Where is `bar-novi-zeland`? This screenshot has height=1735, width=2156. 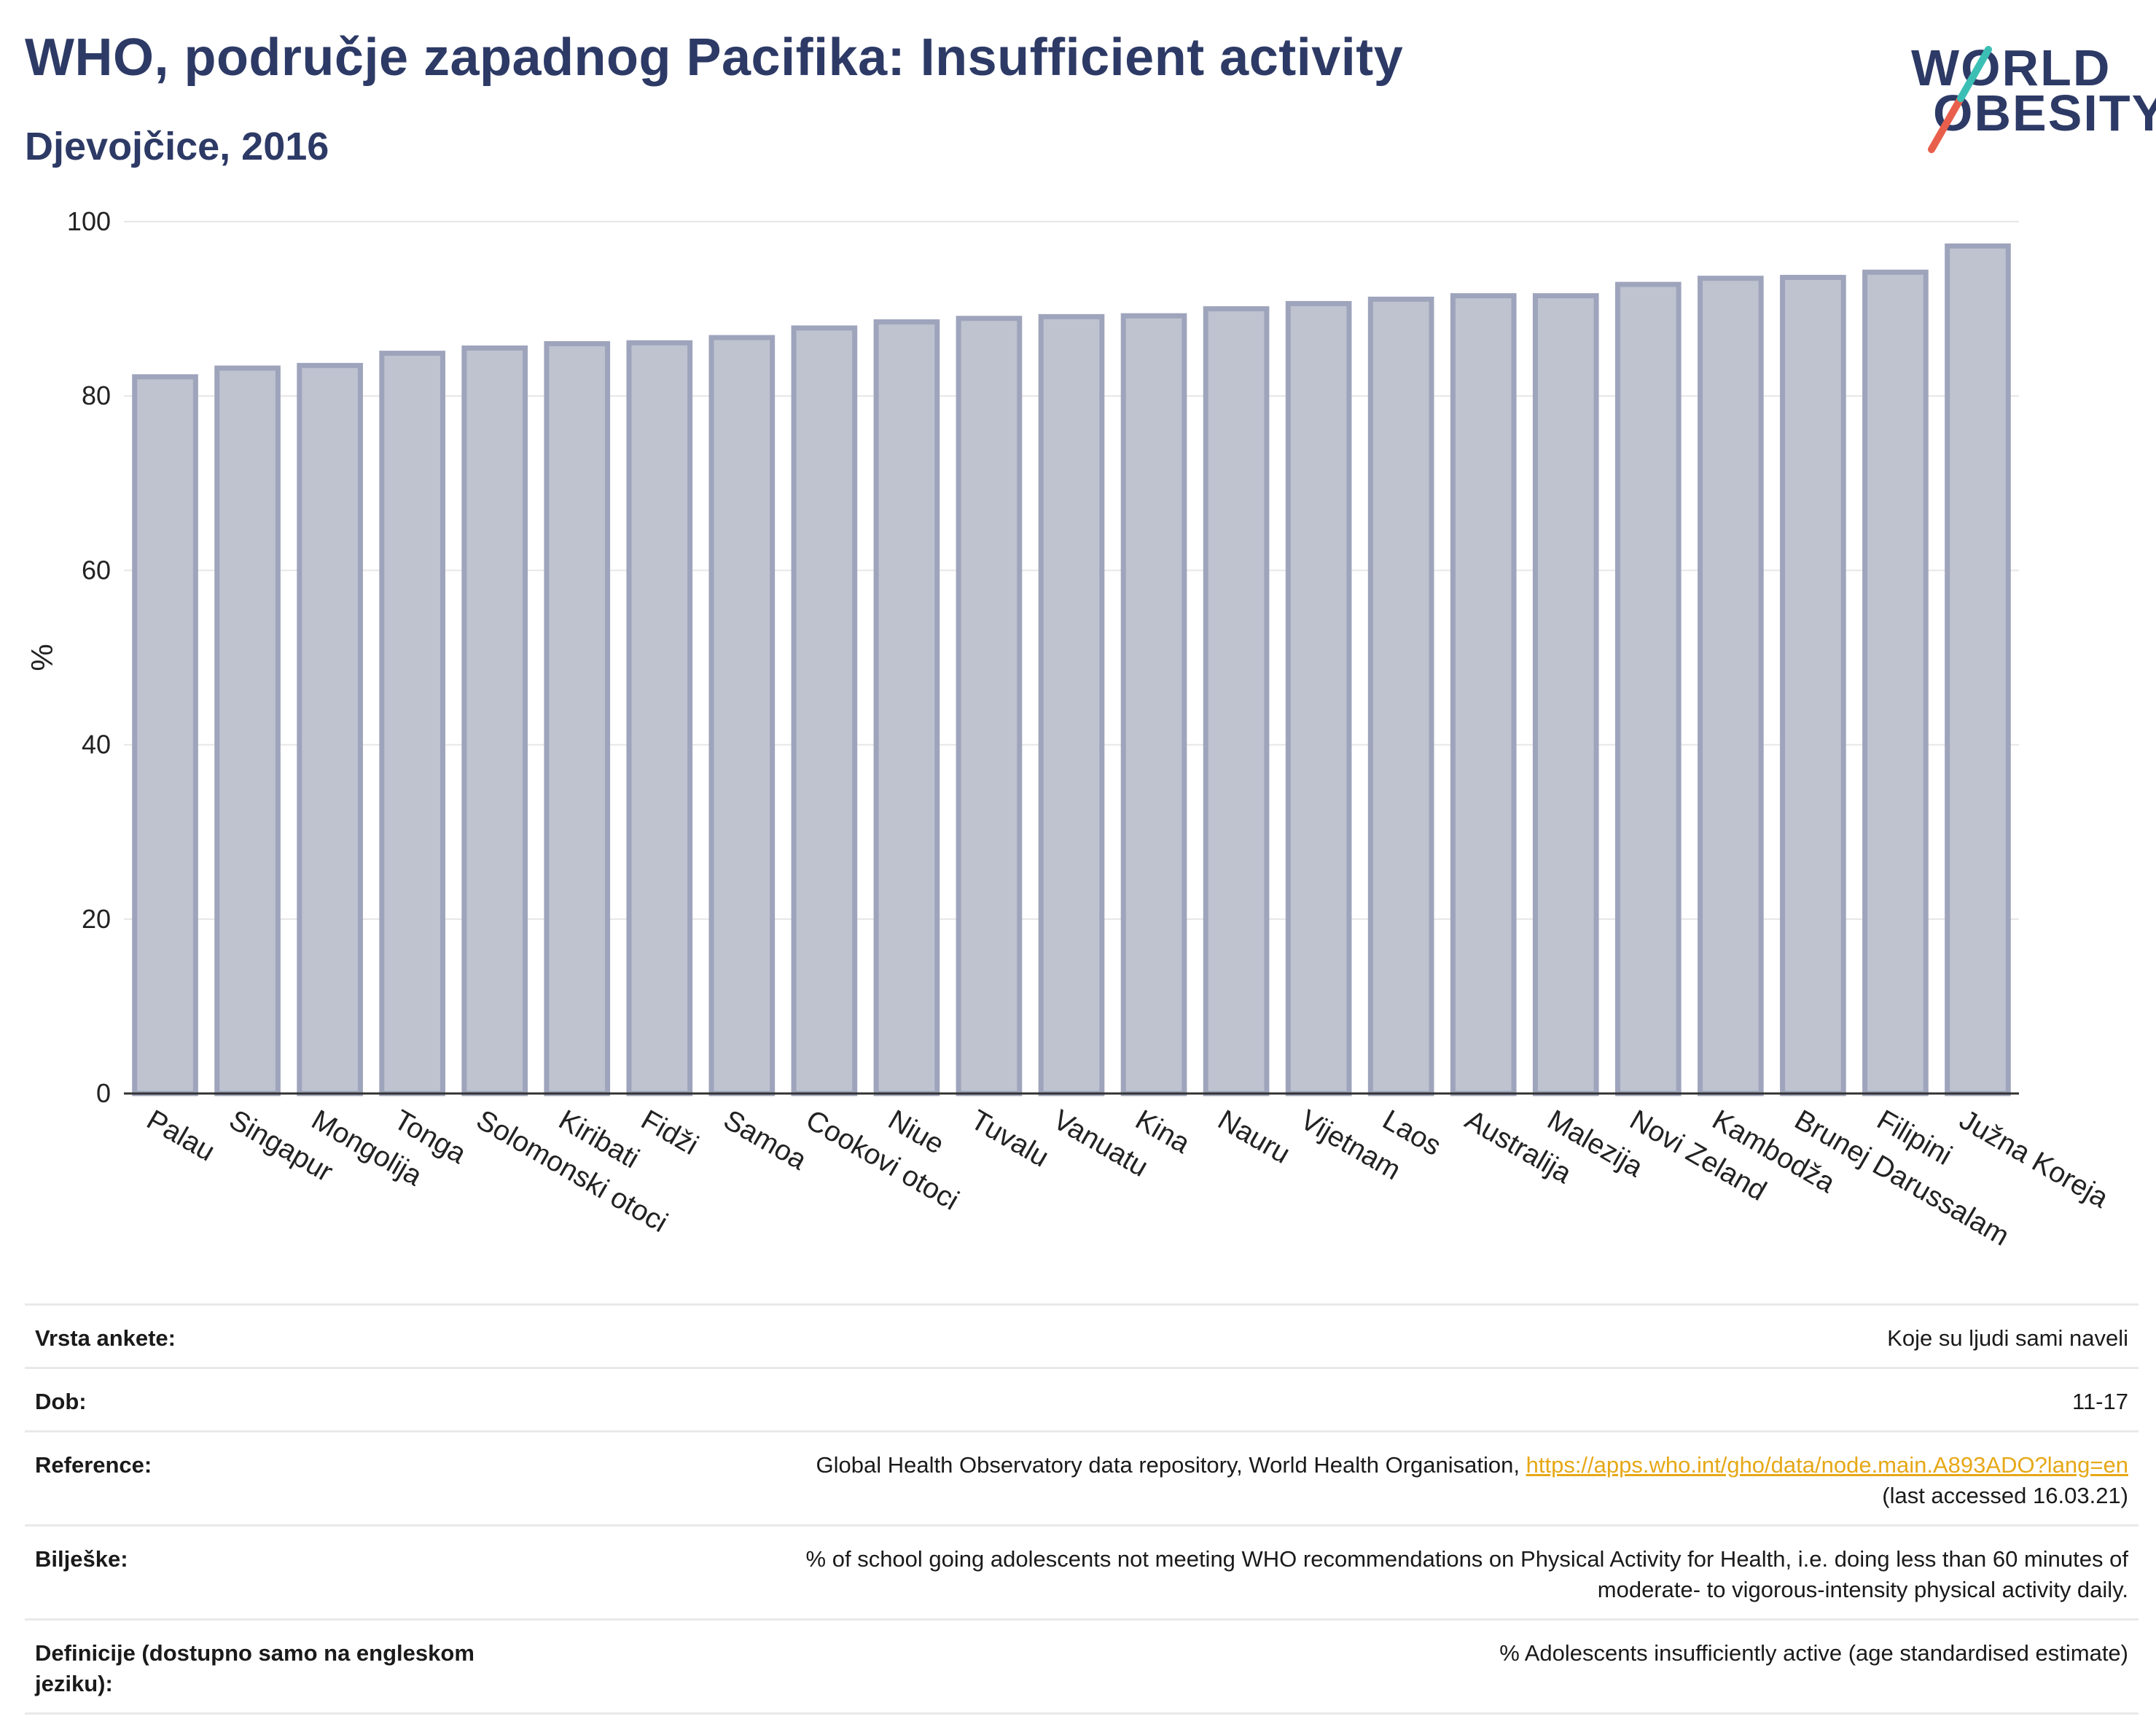
bar-novi-zeland is located at coordinates (1648, 688).